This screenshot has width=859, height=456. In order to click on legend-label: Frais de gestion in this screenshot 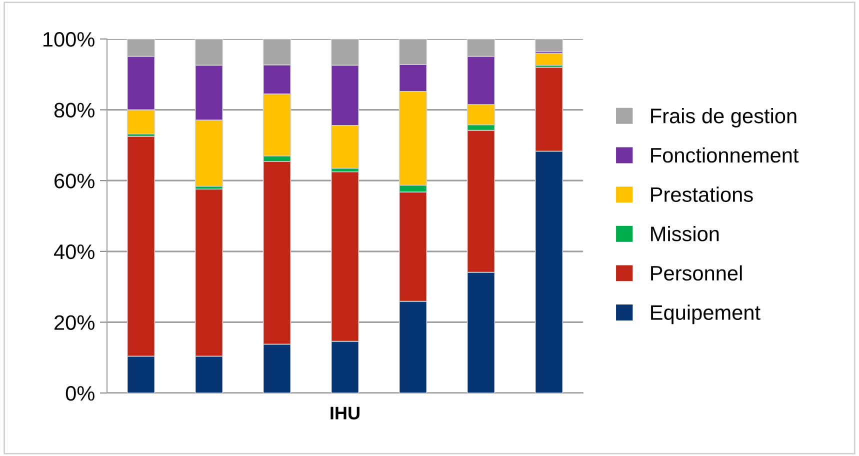, I will do `click(723, 118)`.